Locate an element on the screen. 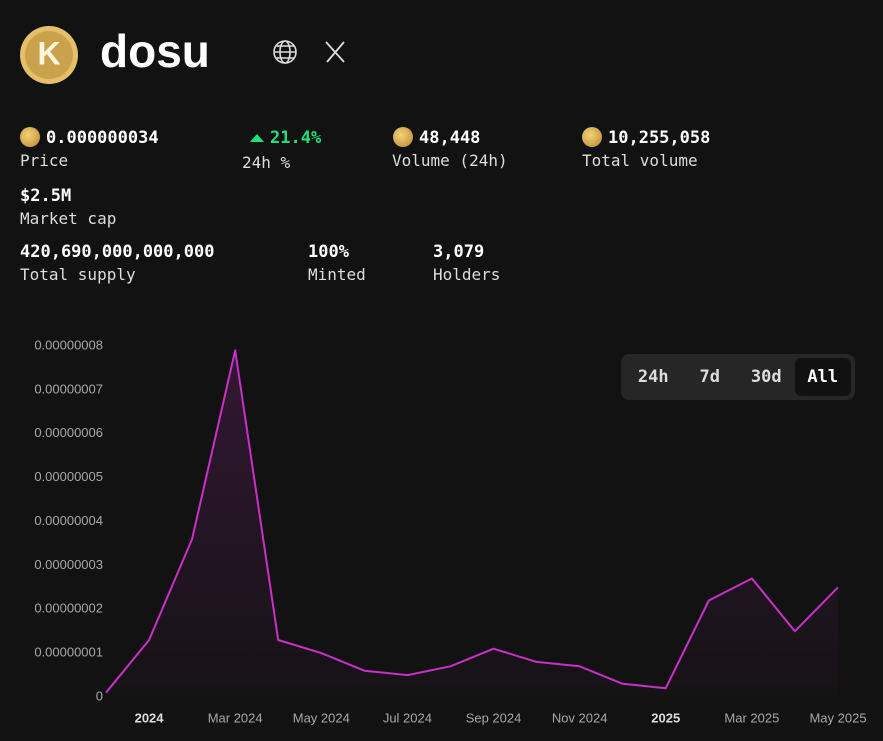  range-button: All is located at coordinates (822, 377).